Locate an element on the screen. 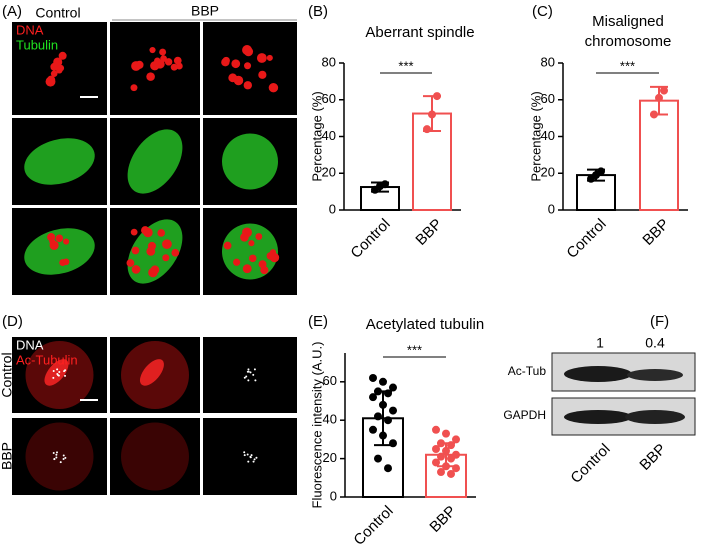 The image size is (709, 550). channel-label: DNA is located at coordinates (30, 29).